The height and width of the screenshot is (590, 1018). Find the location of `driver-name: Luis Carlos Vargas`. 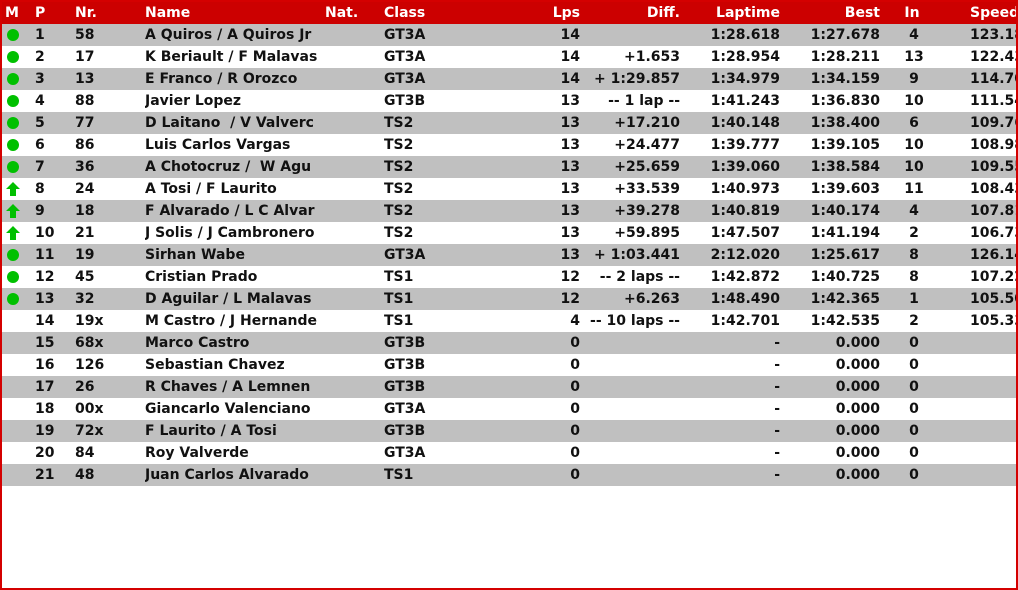

driver-name: Luis Carlos Vargas is located at coordinates (218, 145).